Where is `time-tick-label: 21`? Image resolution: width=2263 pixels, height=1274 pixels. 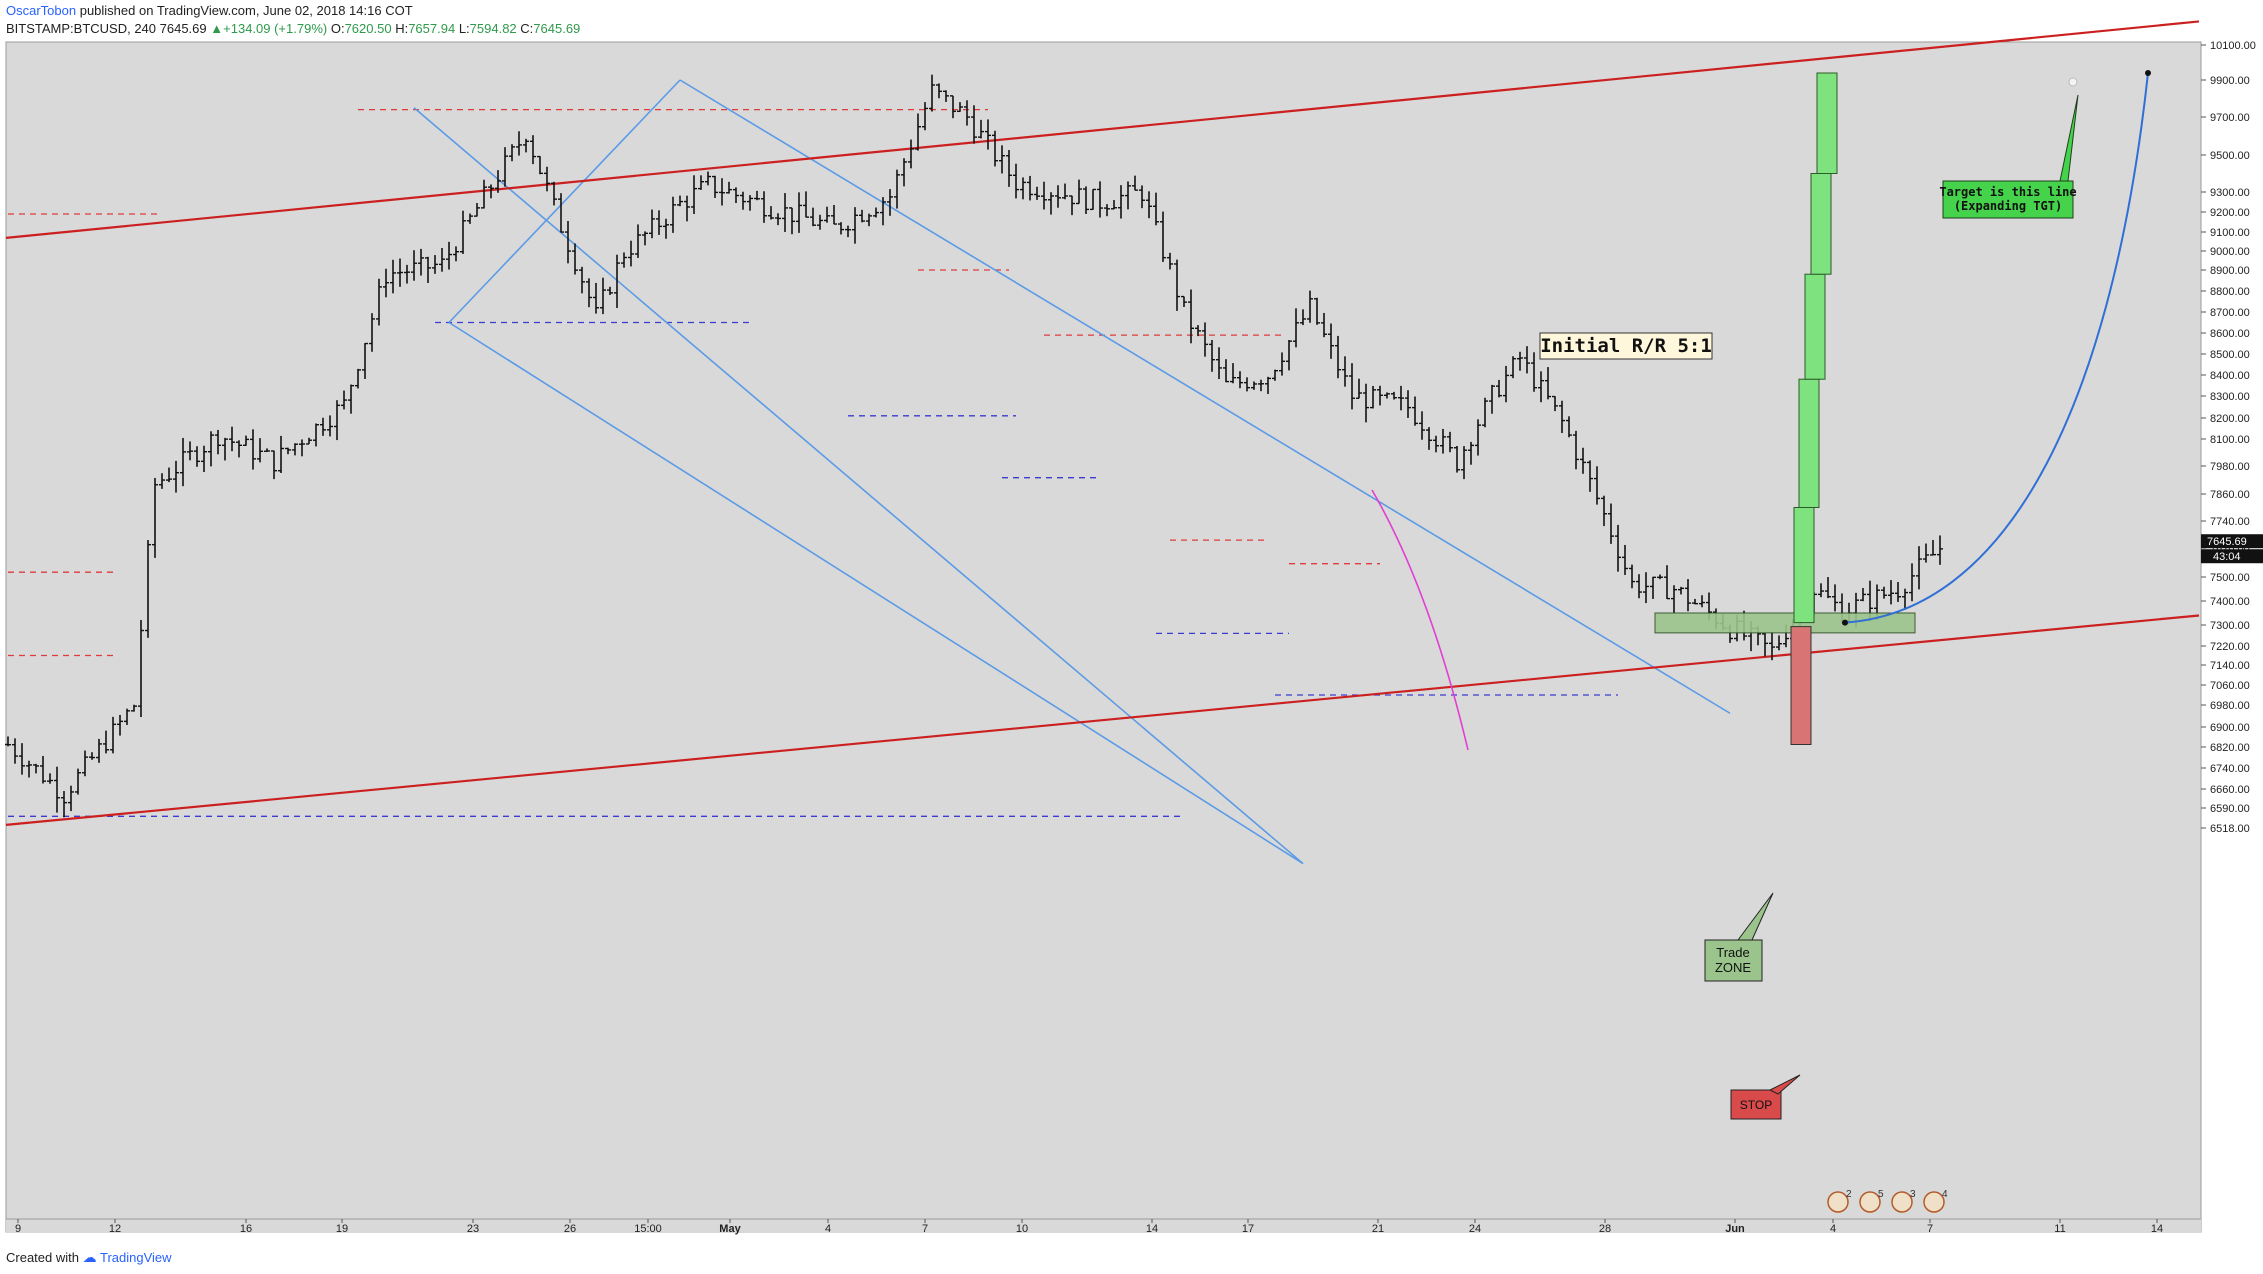 time-tick-label: 21 is located at coordinates (1378, 1229).